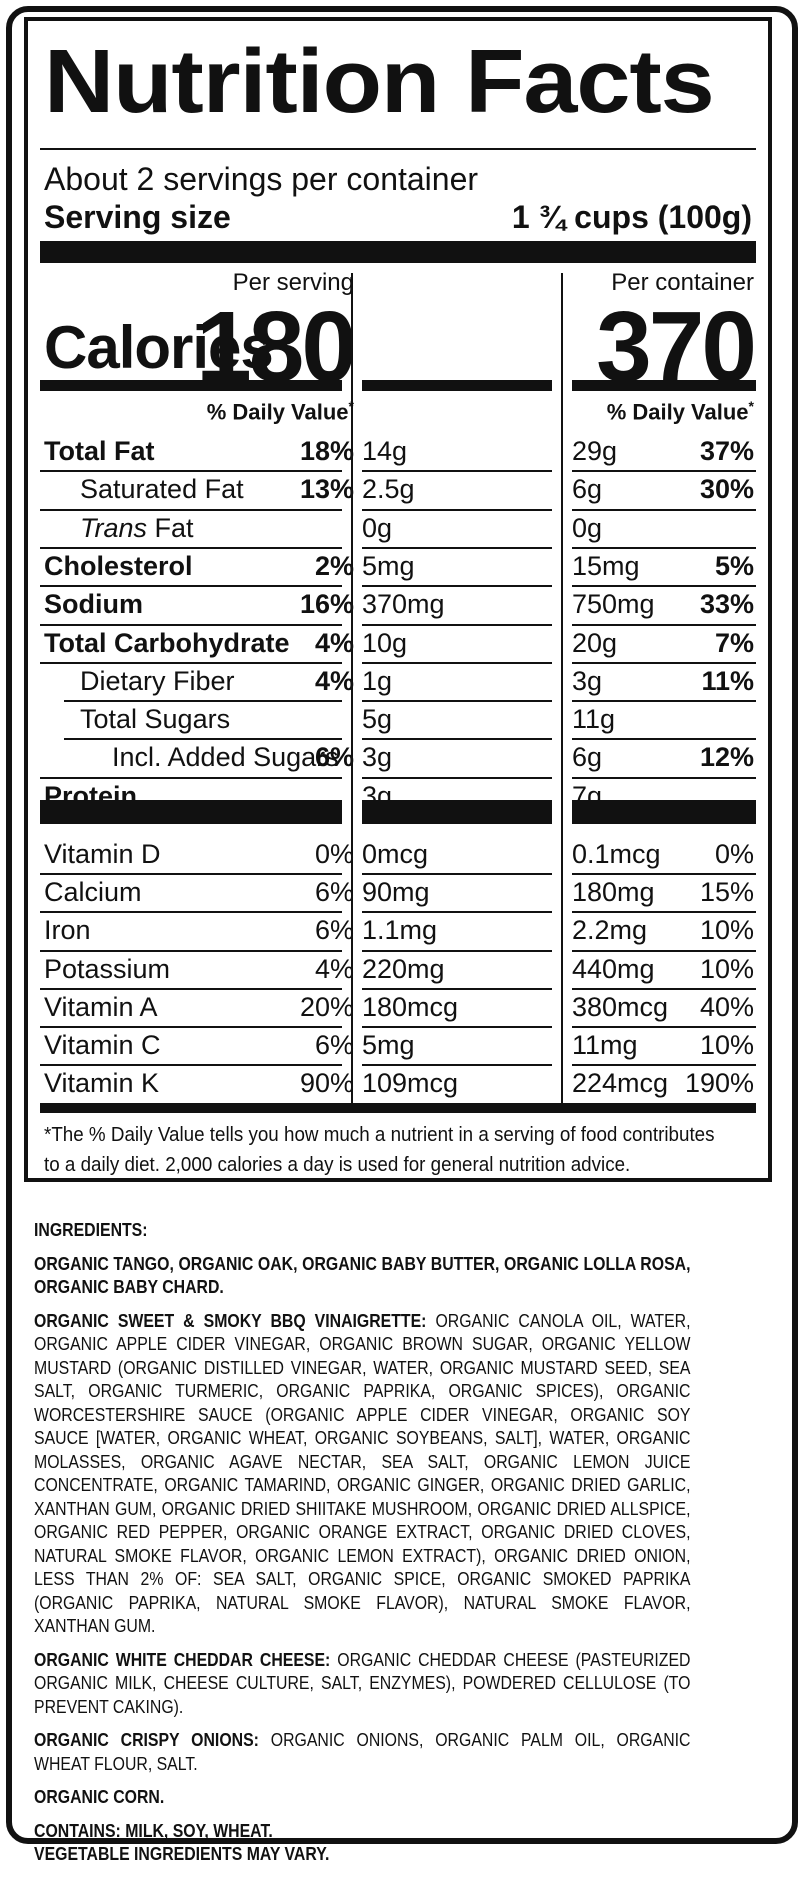 The height and width of the screenshot is (1877, 800). Describe the element at coordinates (107, 968) in the screenshot. I see `nutrient-label: Potassium` at that location.